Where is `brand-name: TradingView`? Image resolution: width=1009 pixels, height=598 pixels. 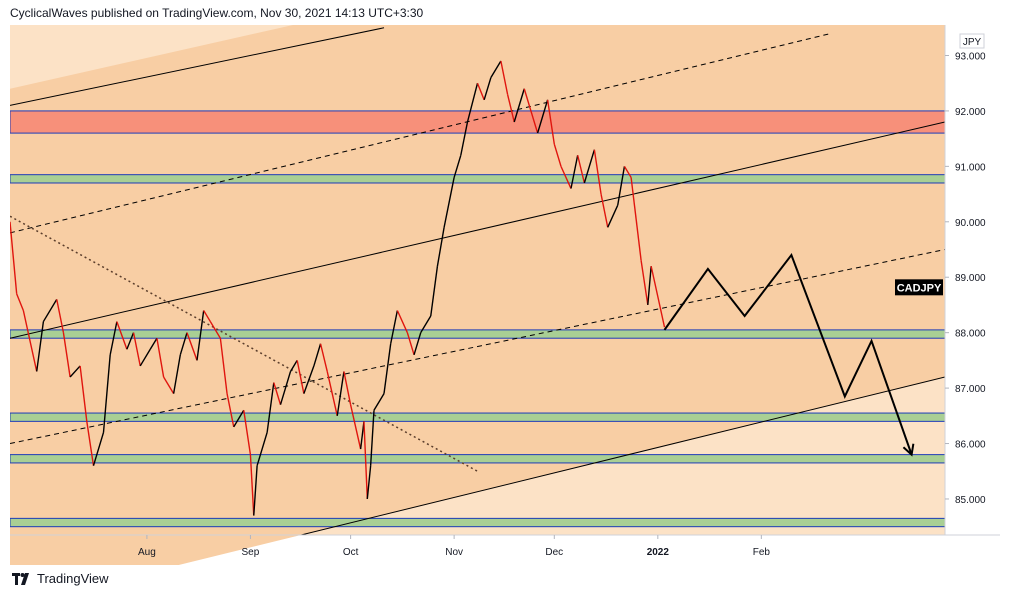
brand-name: TradingView is located at coordinates (73, 578).